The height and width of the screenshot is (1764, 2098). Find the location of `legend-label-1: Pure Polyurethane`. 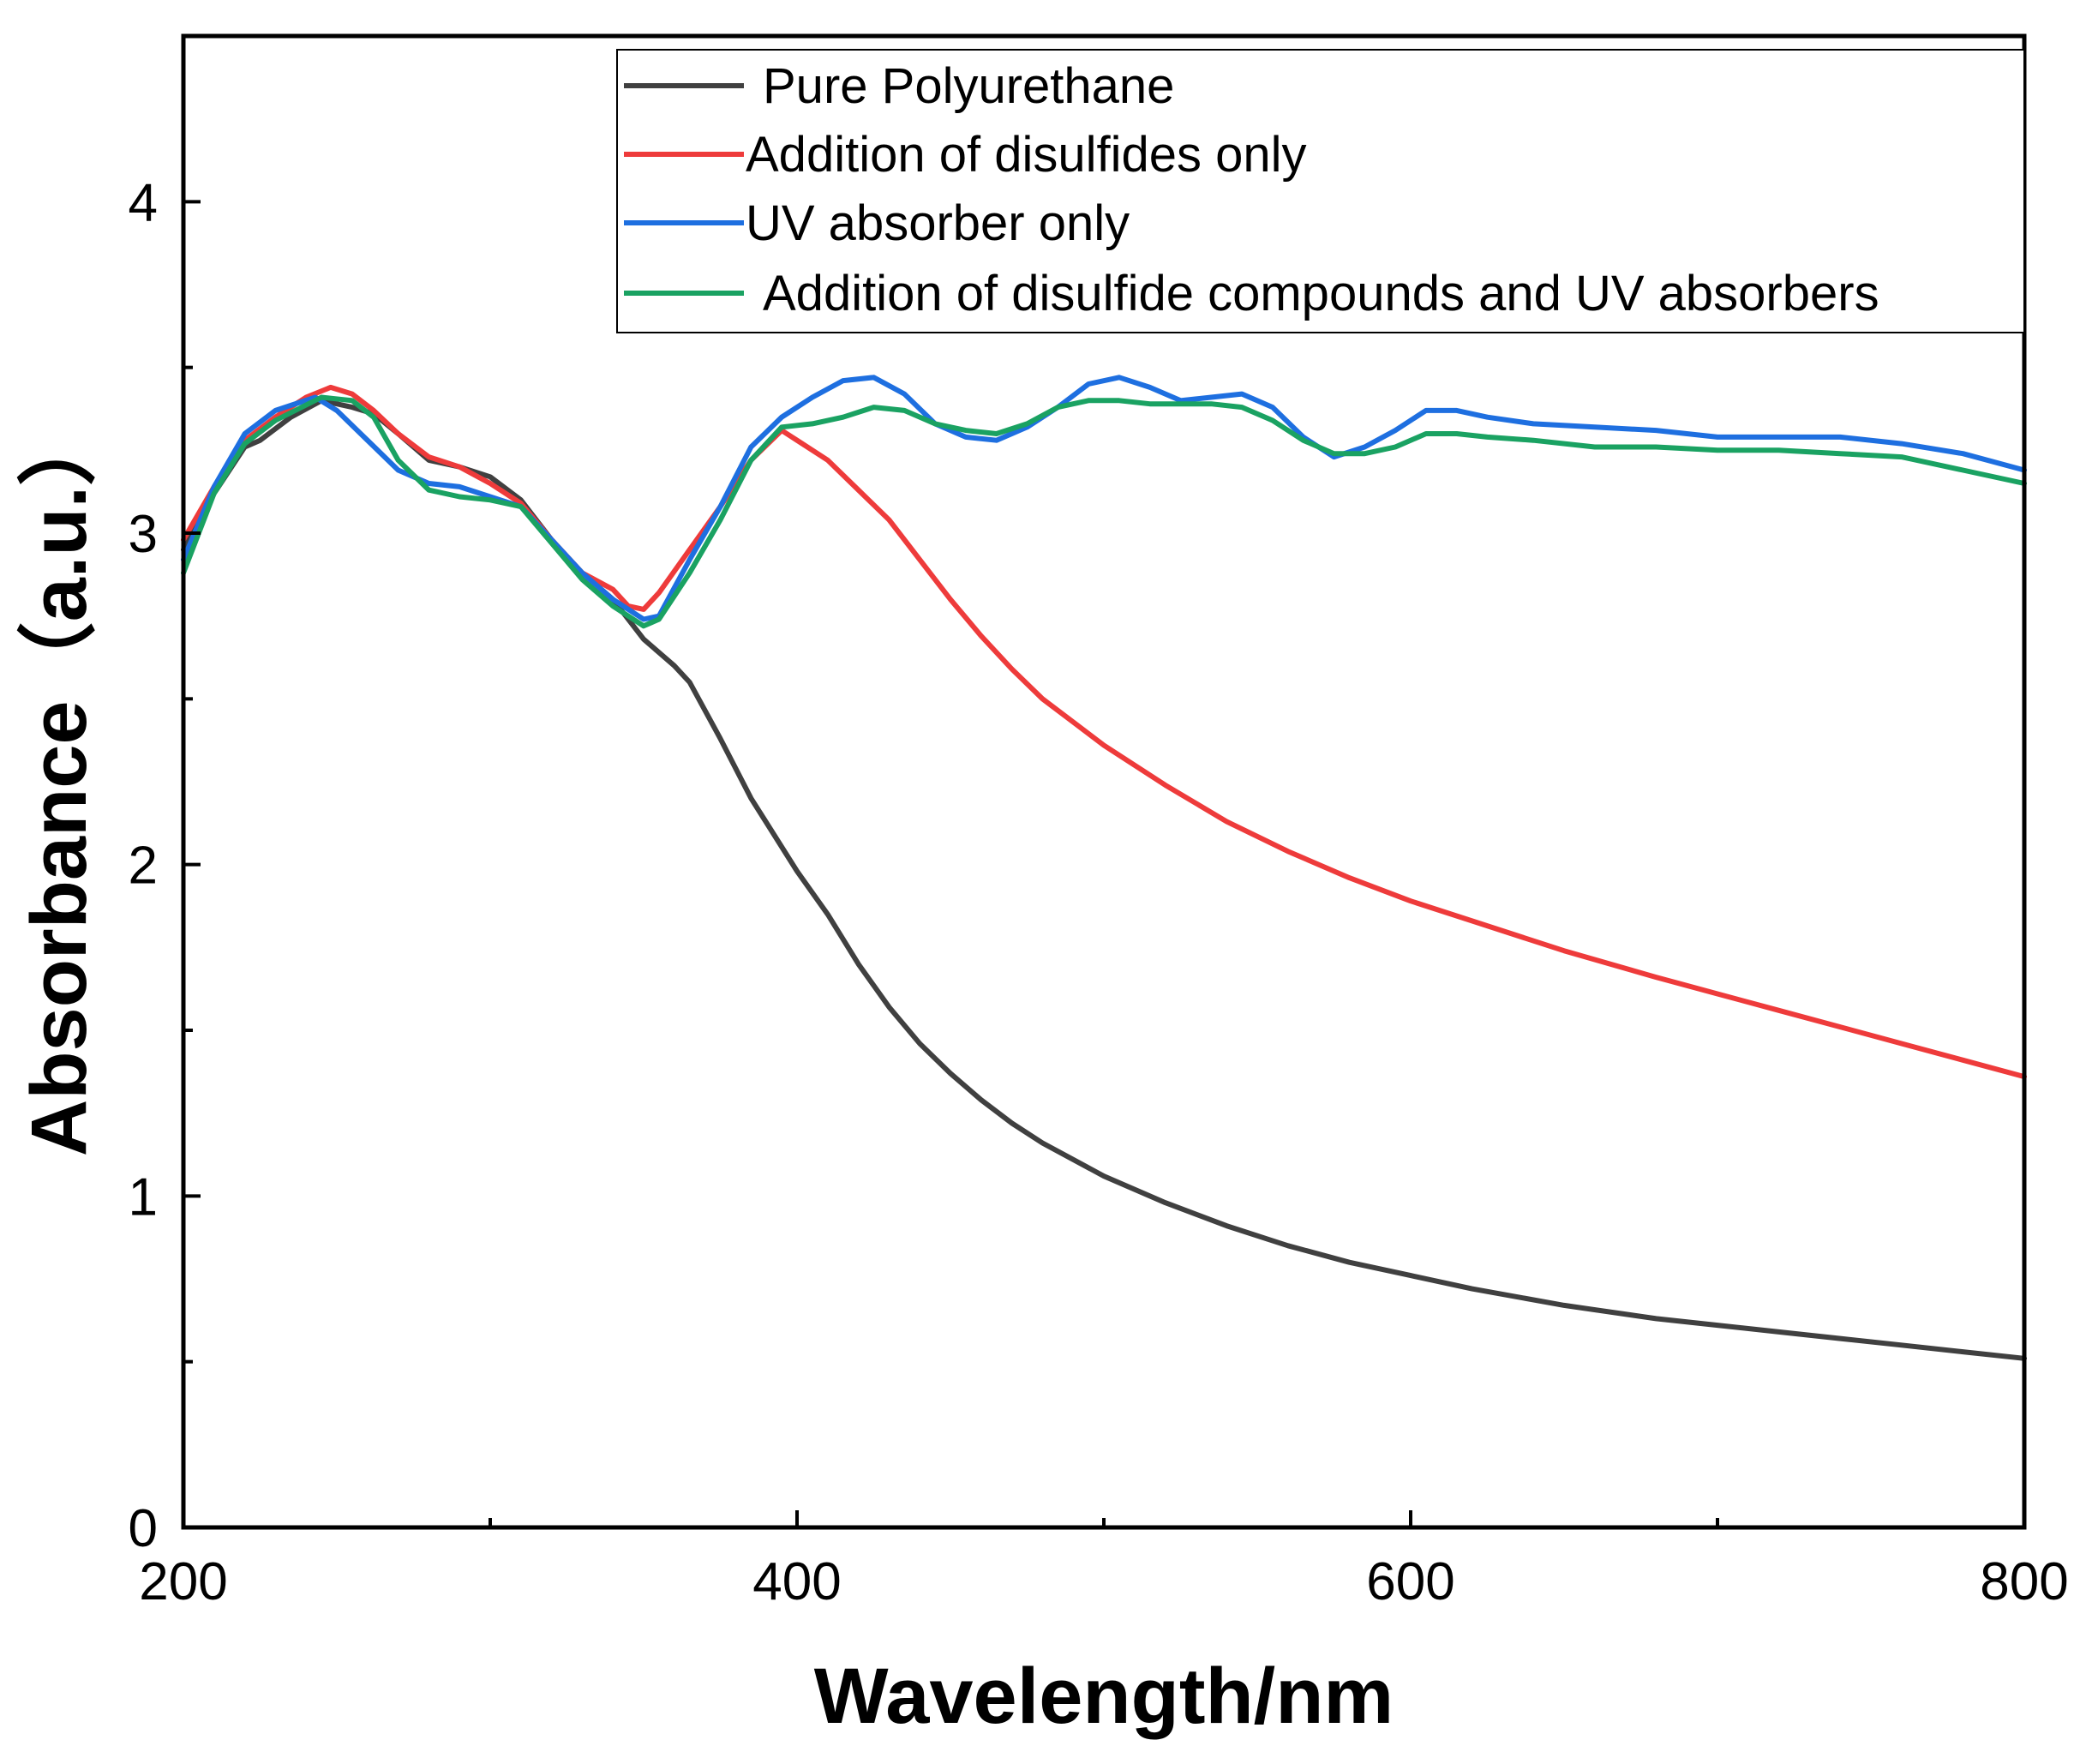

legend-label-1: Pure Polyurethane is located at coordinates (968, 86).